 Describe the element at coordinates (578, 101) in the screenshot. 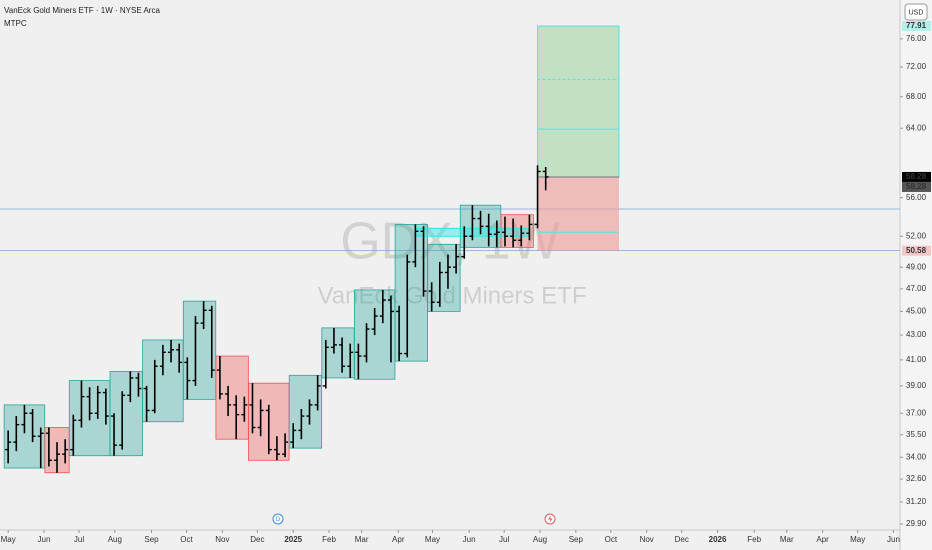

I see `profit-zone` at that location.